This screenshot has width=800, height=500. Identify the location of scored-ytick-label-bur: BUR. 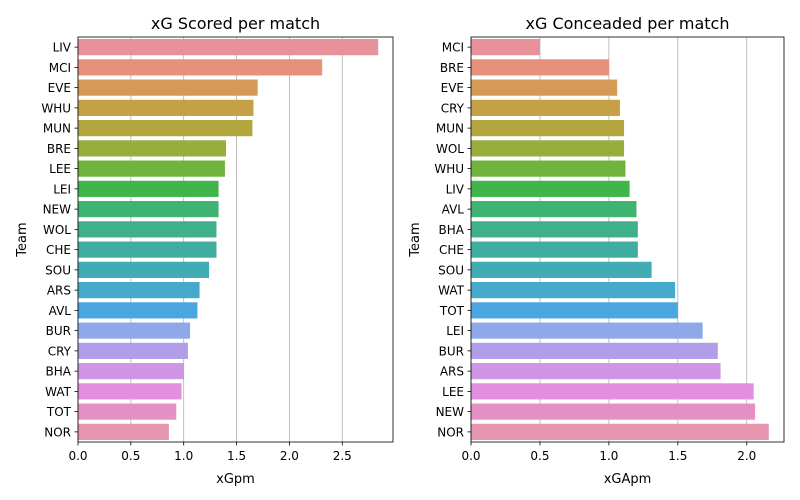
(58, 331).